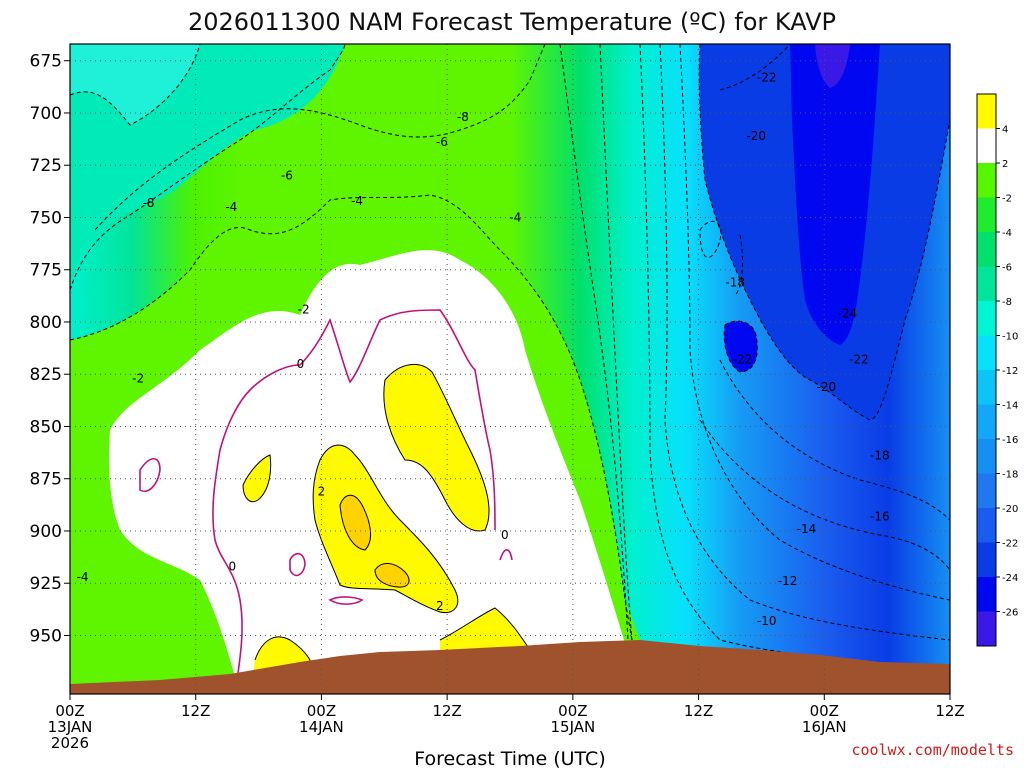 Image resolution: width=1024 pixels, height=768 pixels. What do you see at coordinates (70, 743) in the screenshot?
I see `x-tick-line: 2026` at bounding box center [70, 743].